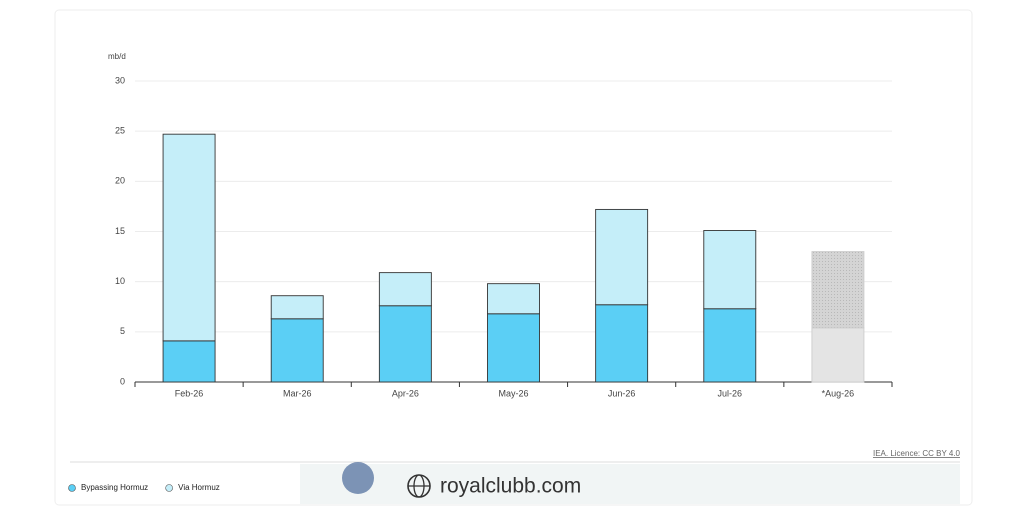 Image resolution: width=1024 pixels, height=517 pixels. I want to click on y-tick-label: 30, so click(120, 80).